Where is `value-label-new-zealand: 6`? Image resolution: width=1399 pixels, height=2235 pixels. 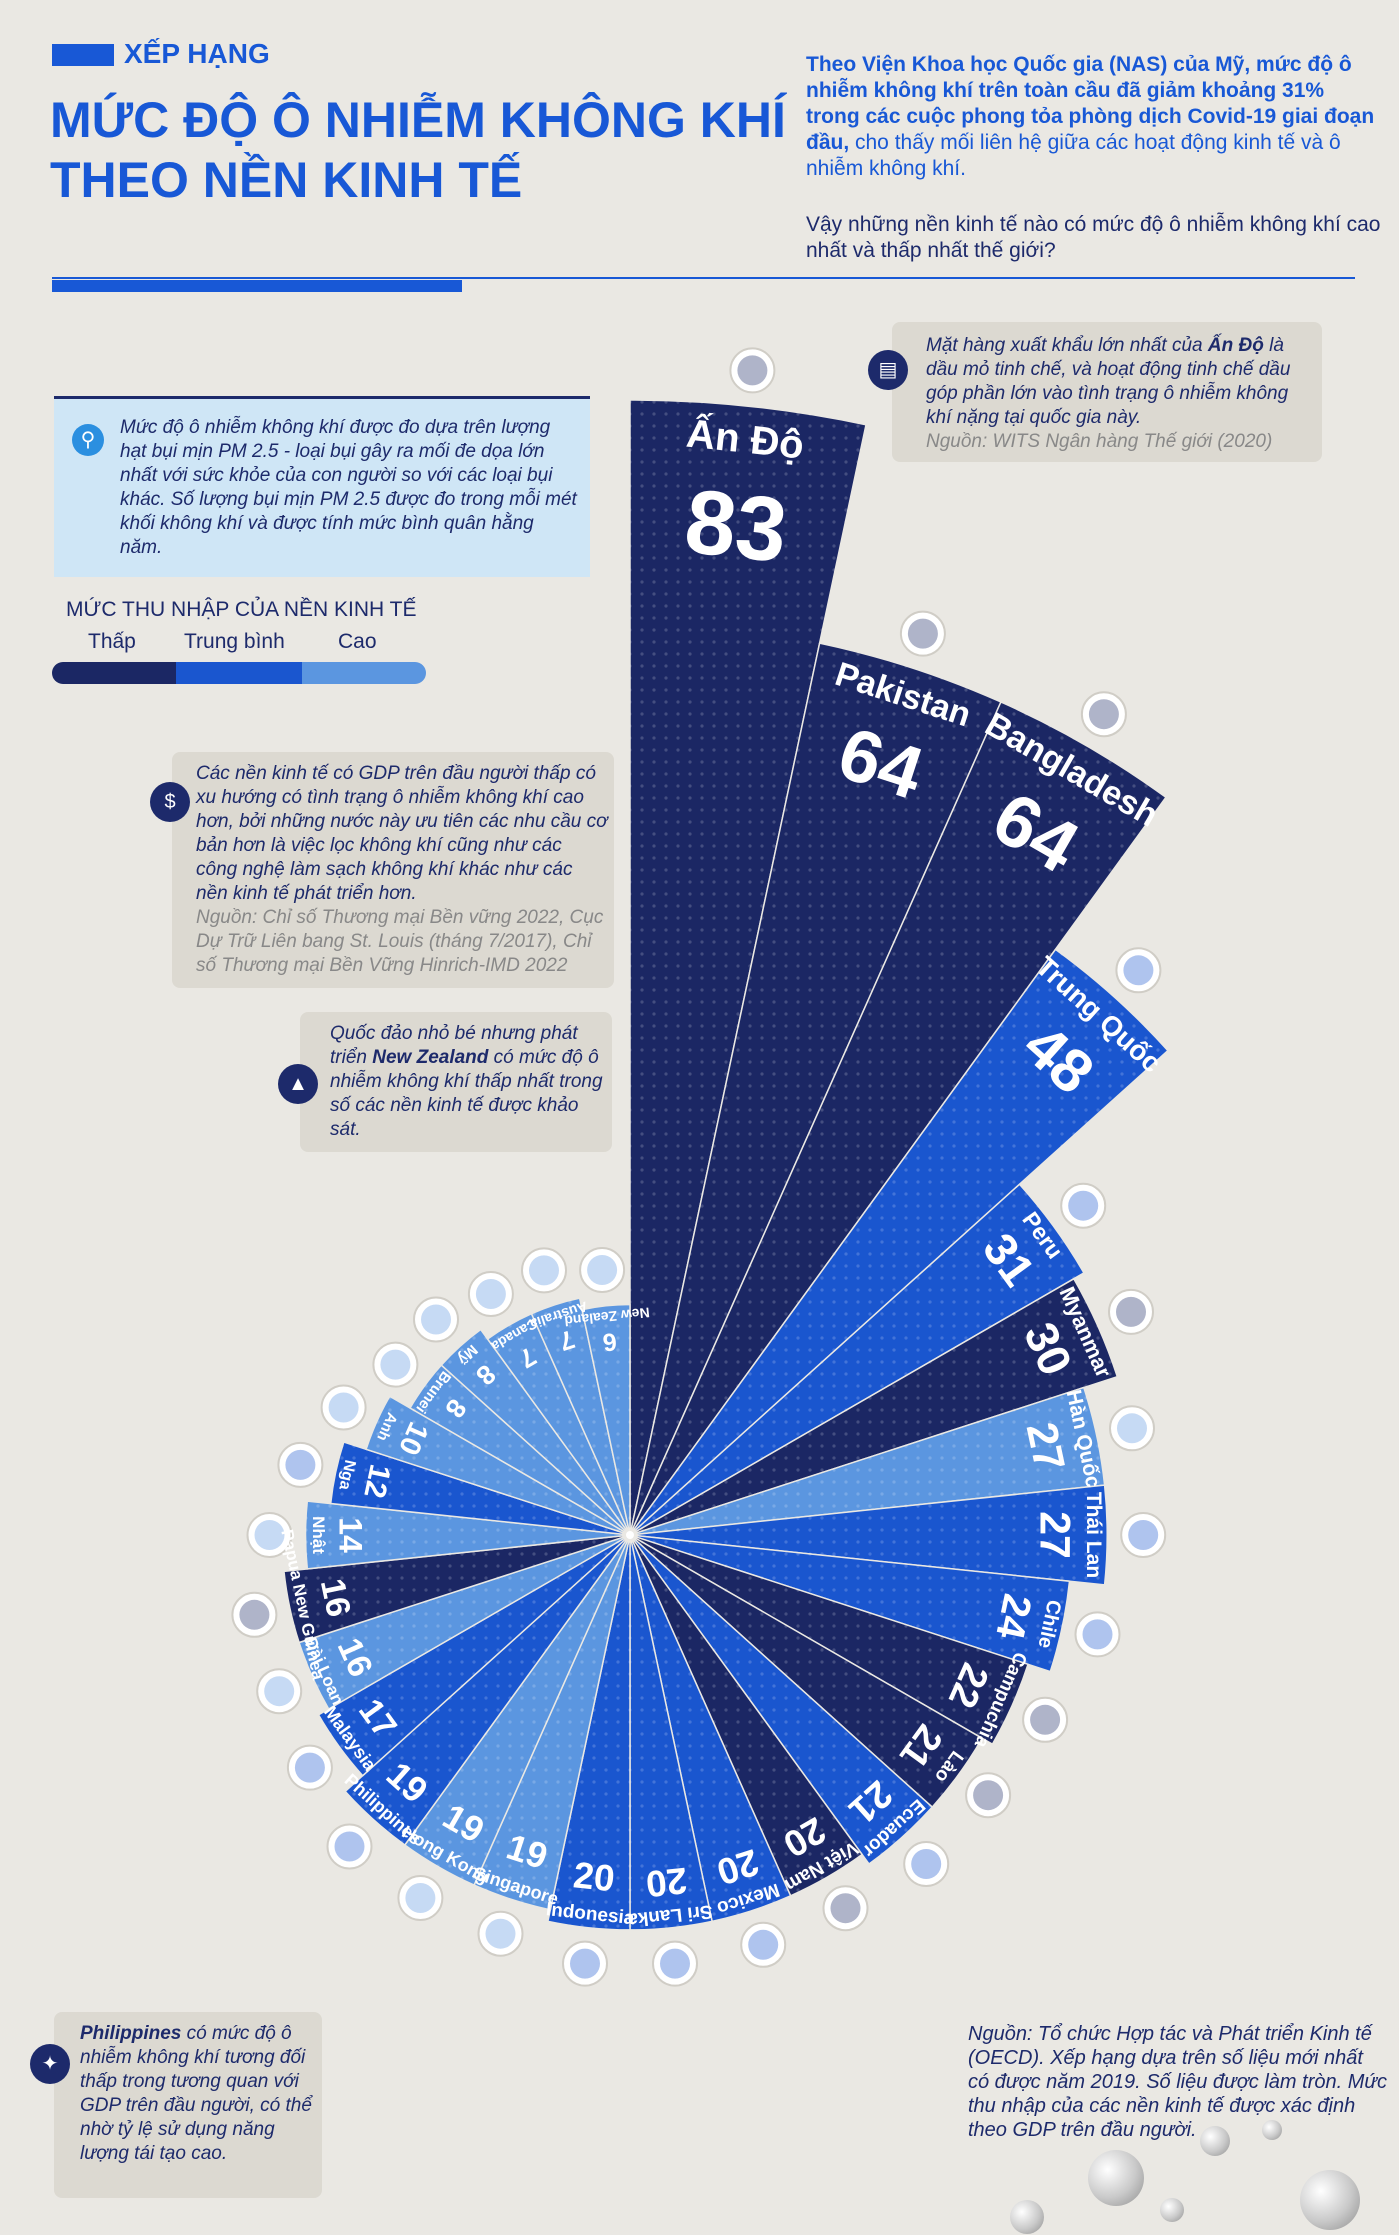
value-label-new-zealand: 6 is located at coordinates (609, 1341).